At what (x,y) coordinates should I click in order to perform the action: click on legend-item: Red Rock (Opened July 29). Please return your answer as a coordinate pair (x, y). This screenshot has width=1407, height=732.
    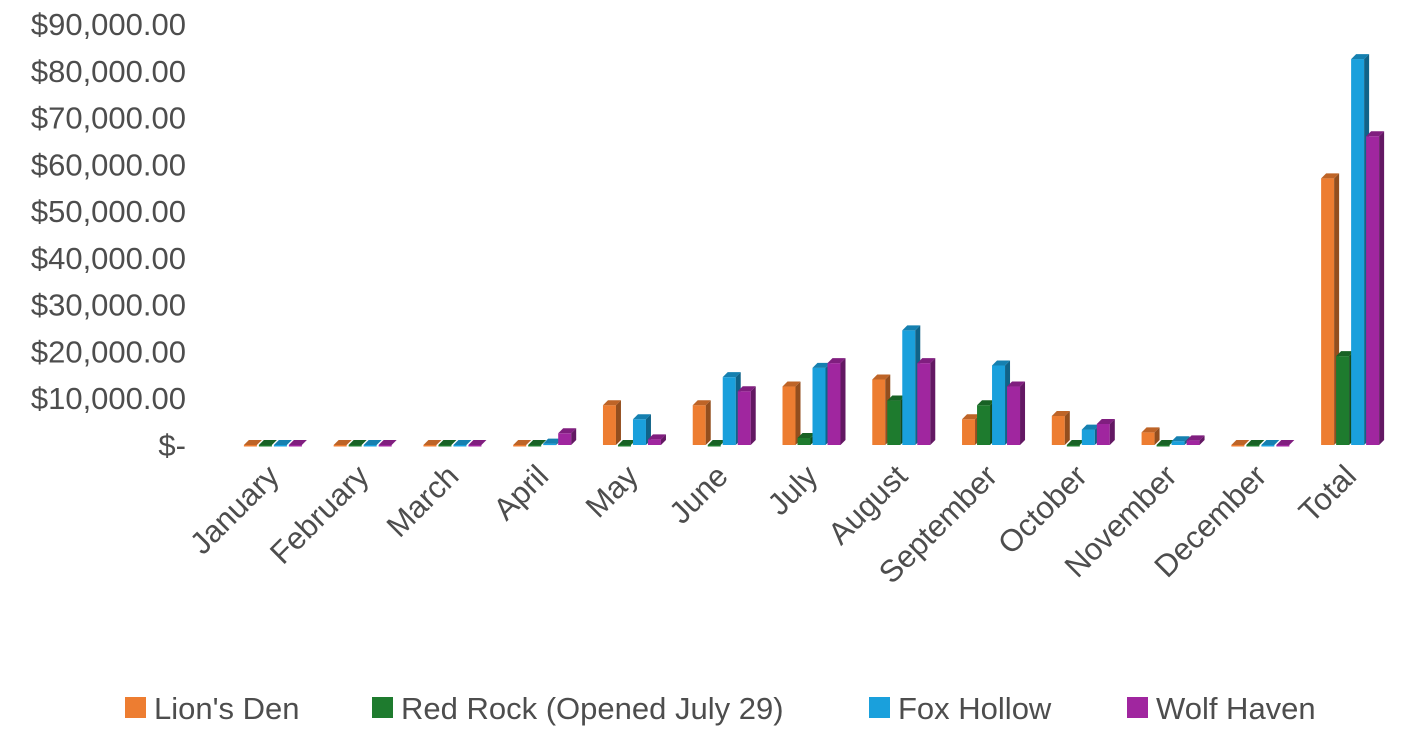
    Looking at the image, I should click on (578, 708).